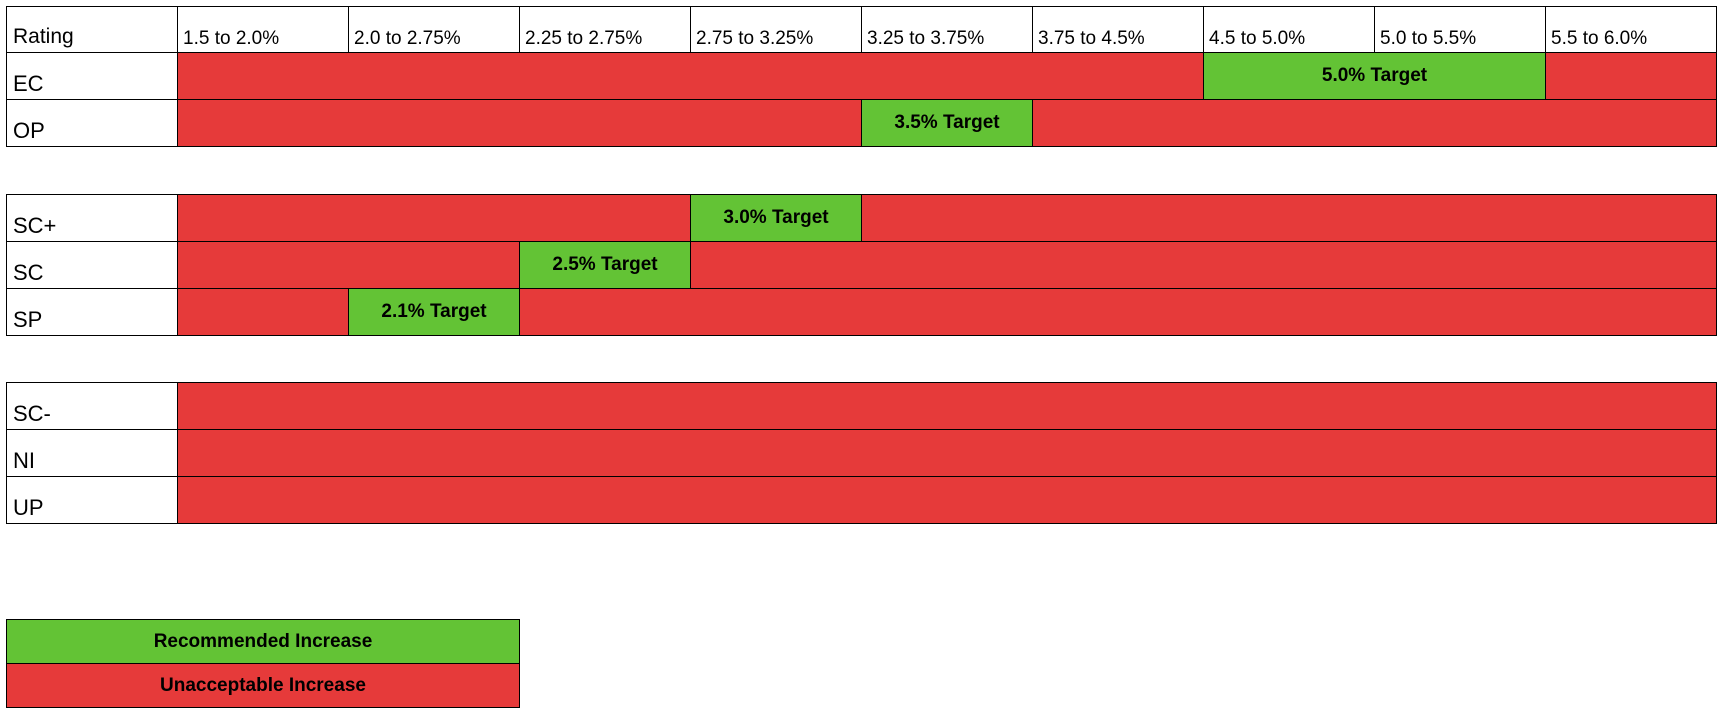  What do you see at coordinates (1460, 30) in the screenshot?
I see `band-header-8: 5.0 to 5.5%` at bounding box center [1460, 30].